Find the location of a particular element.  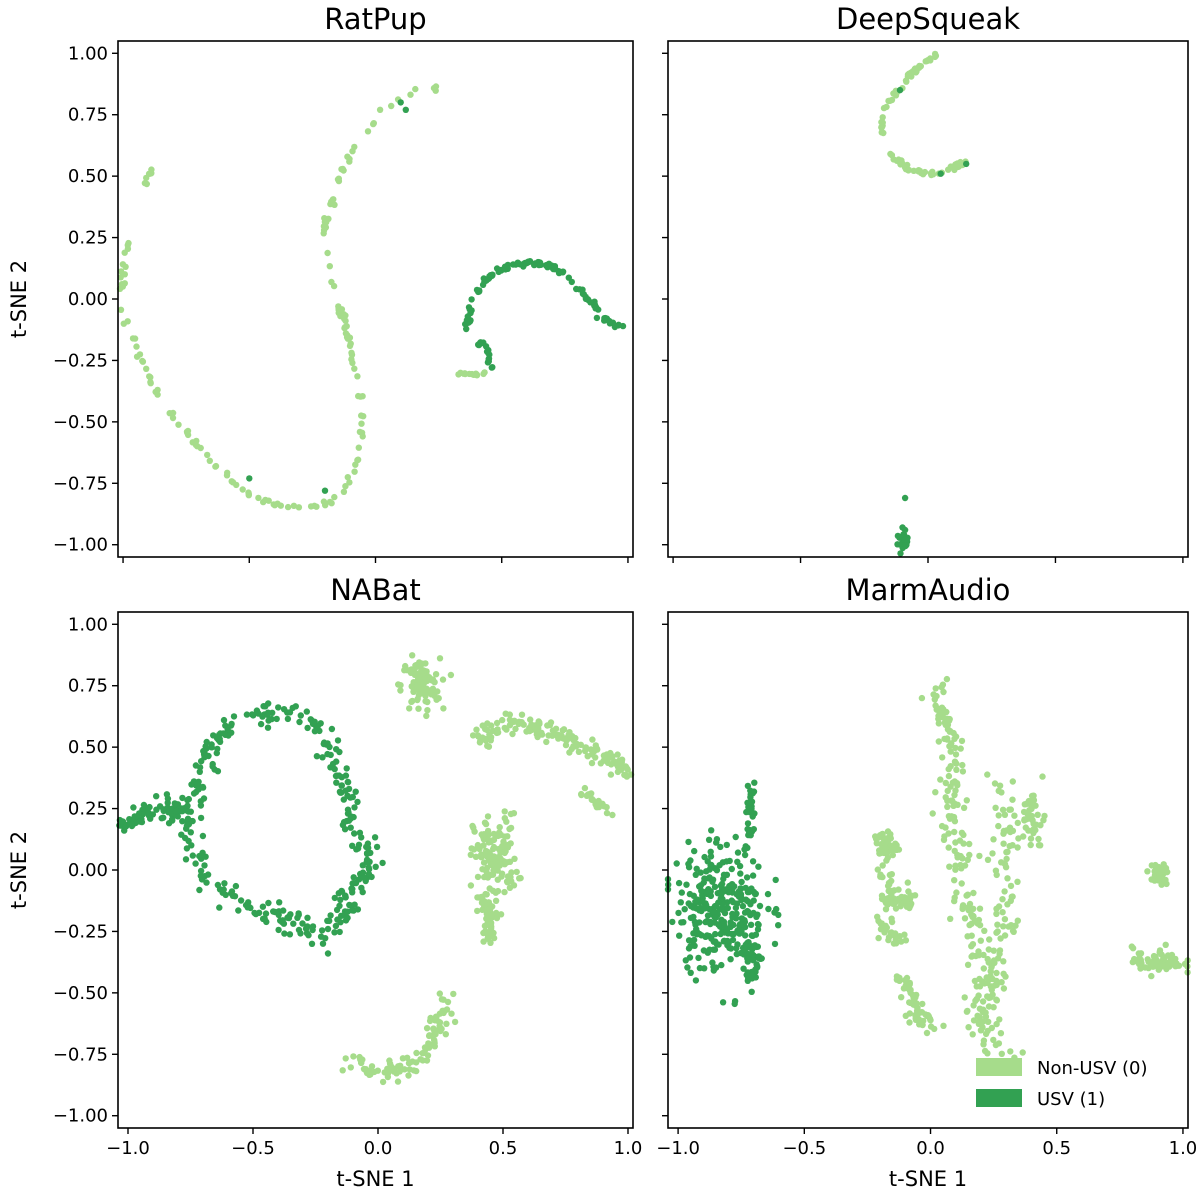

x-axis-label: t-SNE 1 is located at coordinates (928, 1179).